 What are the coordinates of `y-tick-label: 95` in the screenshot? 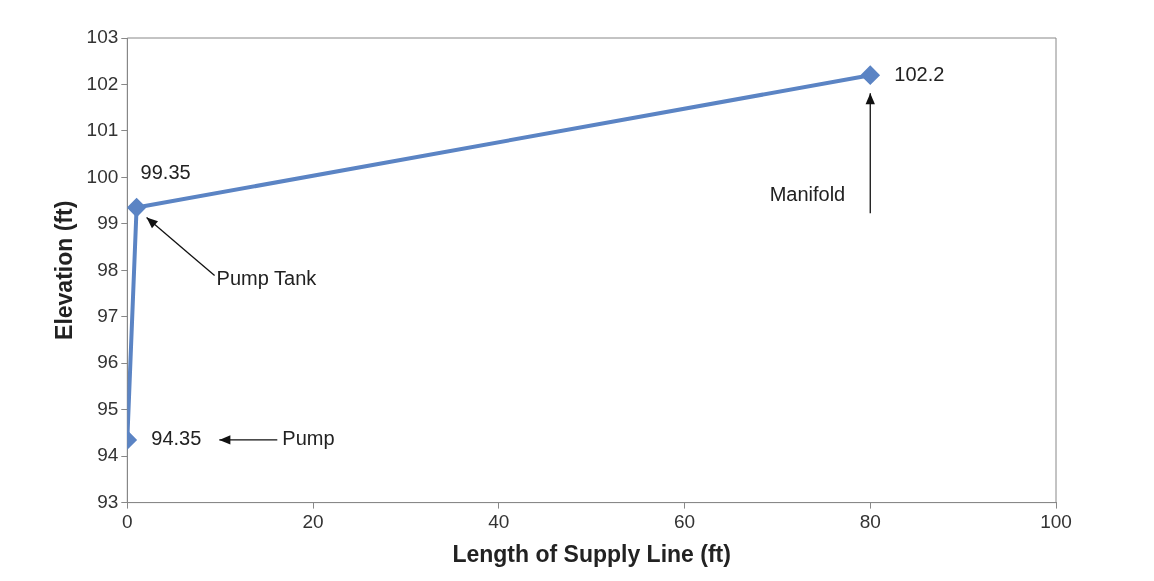 It's located at (108, 408).